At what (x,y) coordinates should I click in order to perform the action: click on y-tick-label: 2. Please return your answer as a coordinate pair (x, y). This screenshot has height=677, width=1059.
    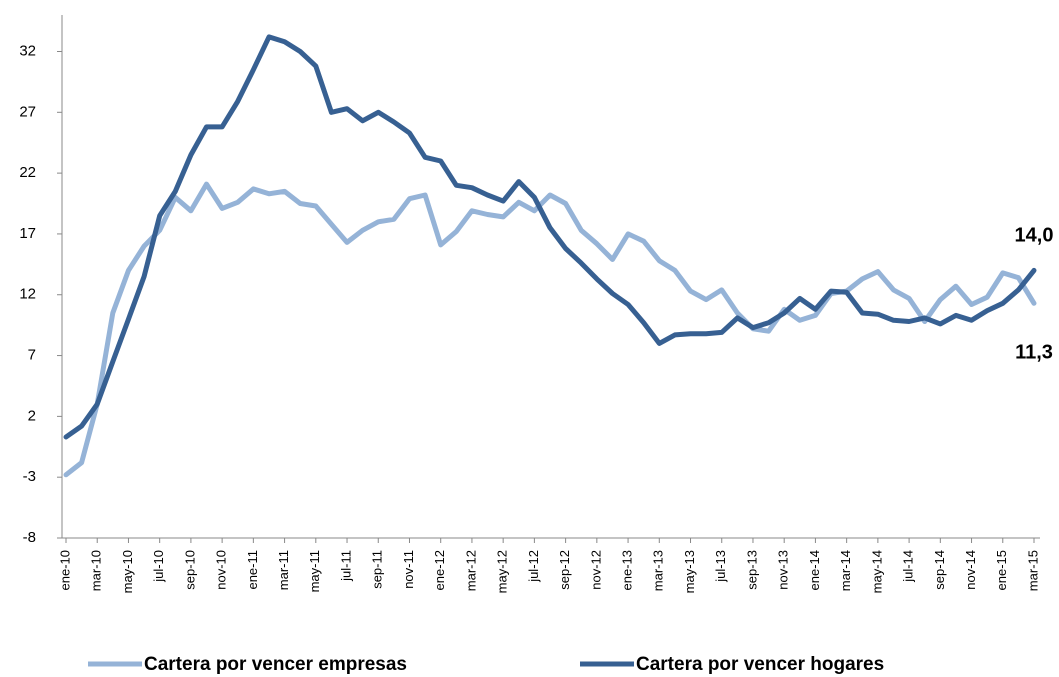
    Looking at the image, I should click on (32, 415).